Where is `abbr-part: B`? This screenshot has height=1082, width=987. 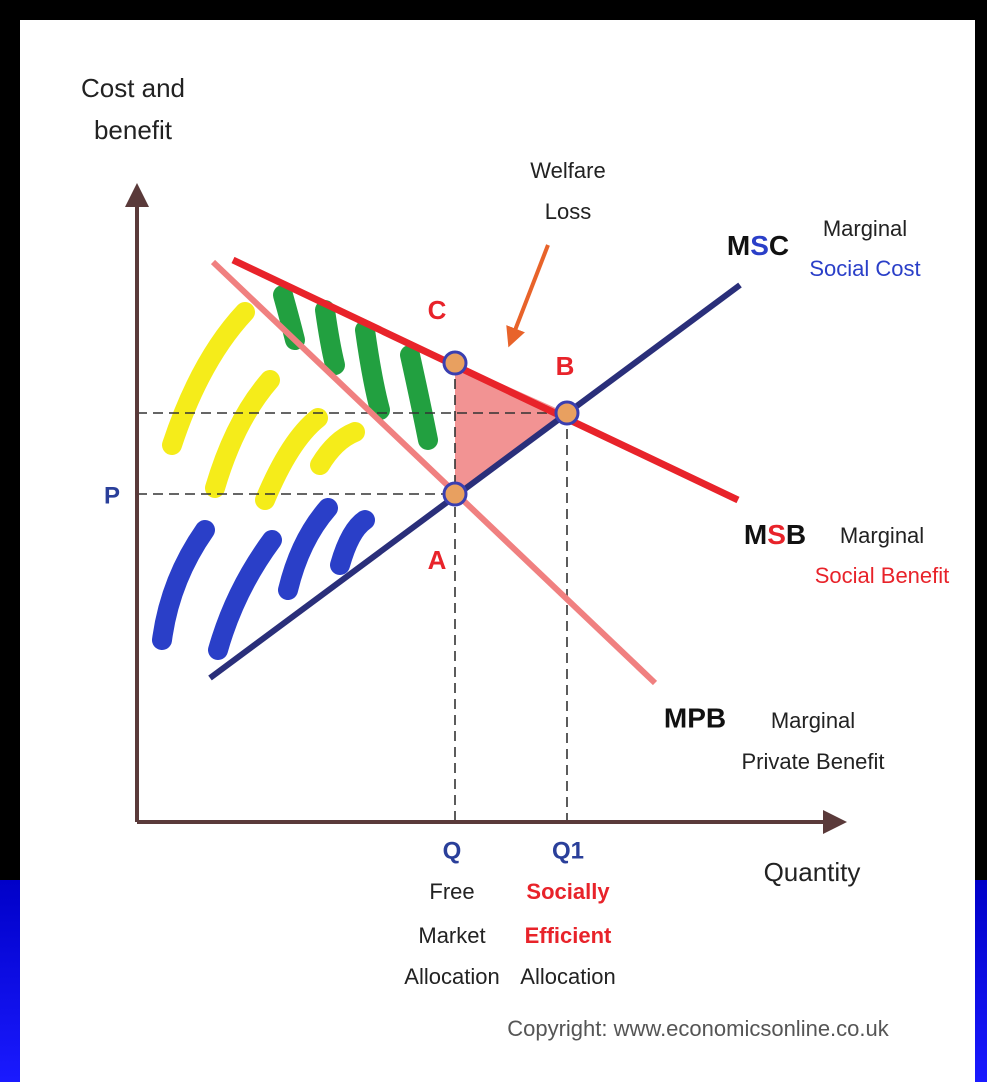 abbr-part: B is located at coordinates (796, 534).